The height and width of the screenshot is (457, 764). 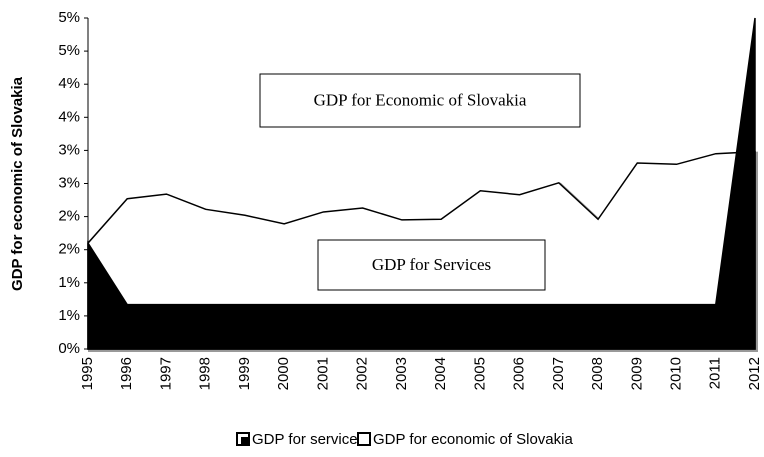 What do you see at coordinates (473, 439) in the screenshot?
I see `legend-label: GDP for economic of Slovakia` at bounding box center [473, 439].